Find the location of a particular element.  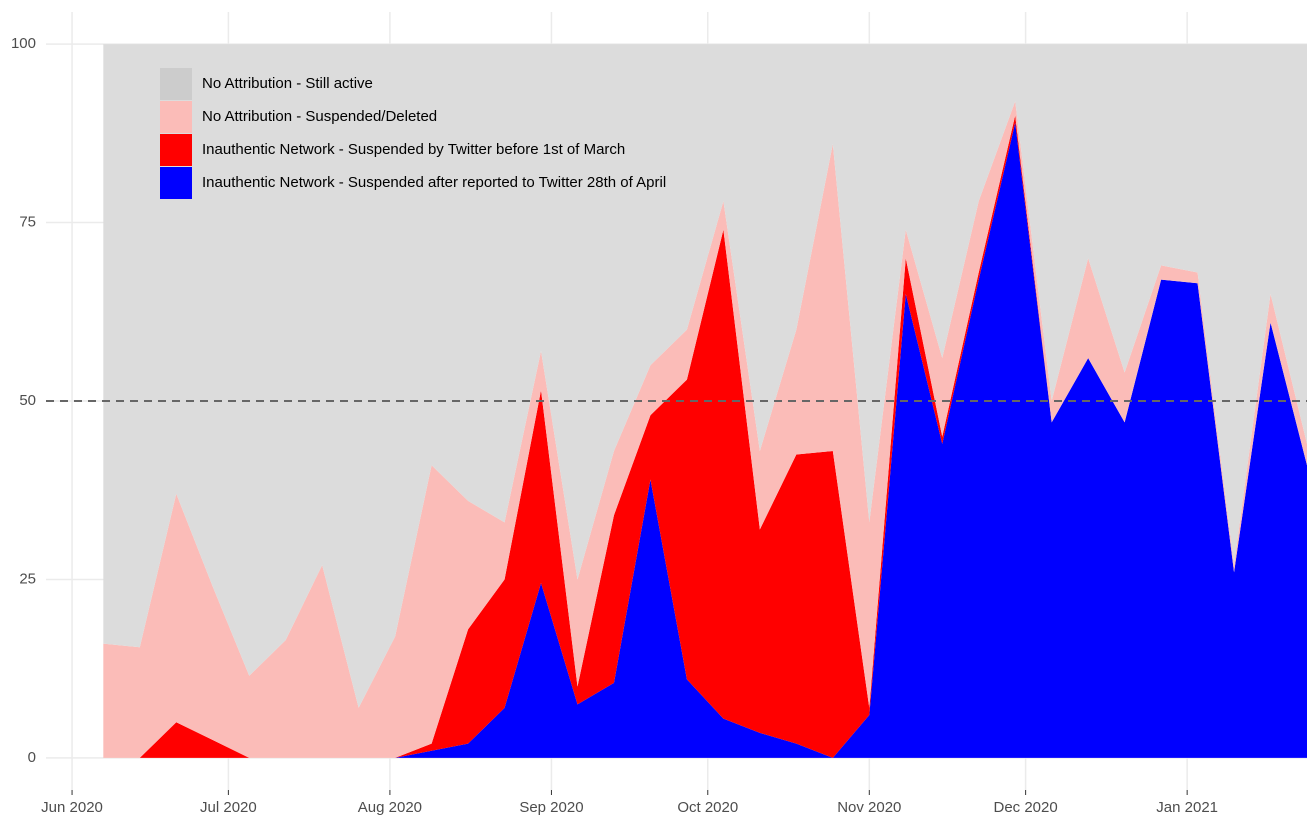

y-tick-label: 50 is located at coordinates (27, 400).